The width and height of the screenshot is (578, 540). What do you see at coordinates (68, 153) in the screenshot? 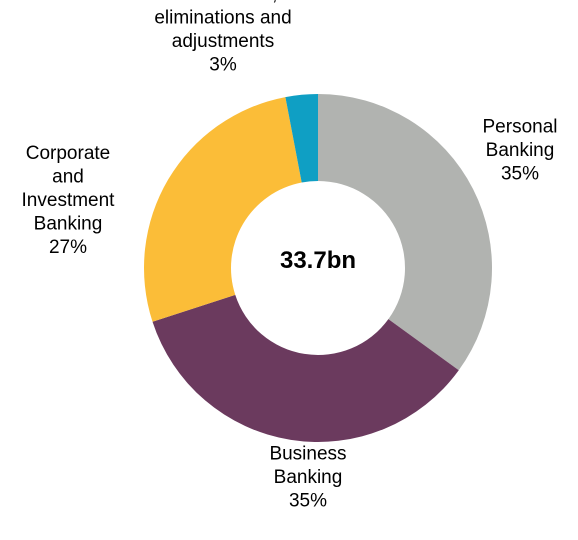
I see `slice-category-label: Corporate` at bounding box center [68, 153].